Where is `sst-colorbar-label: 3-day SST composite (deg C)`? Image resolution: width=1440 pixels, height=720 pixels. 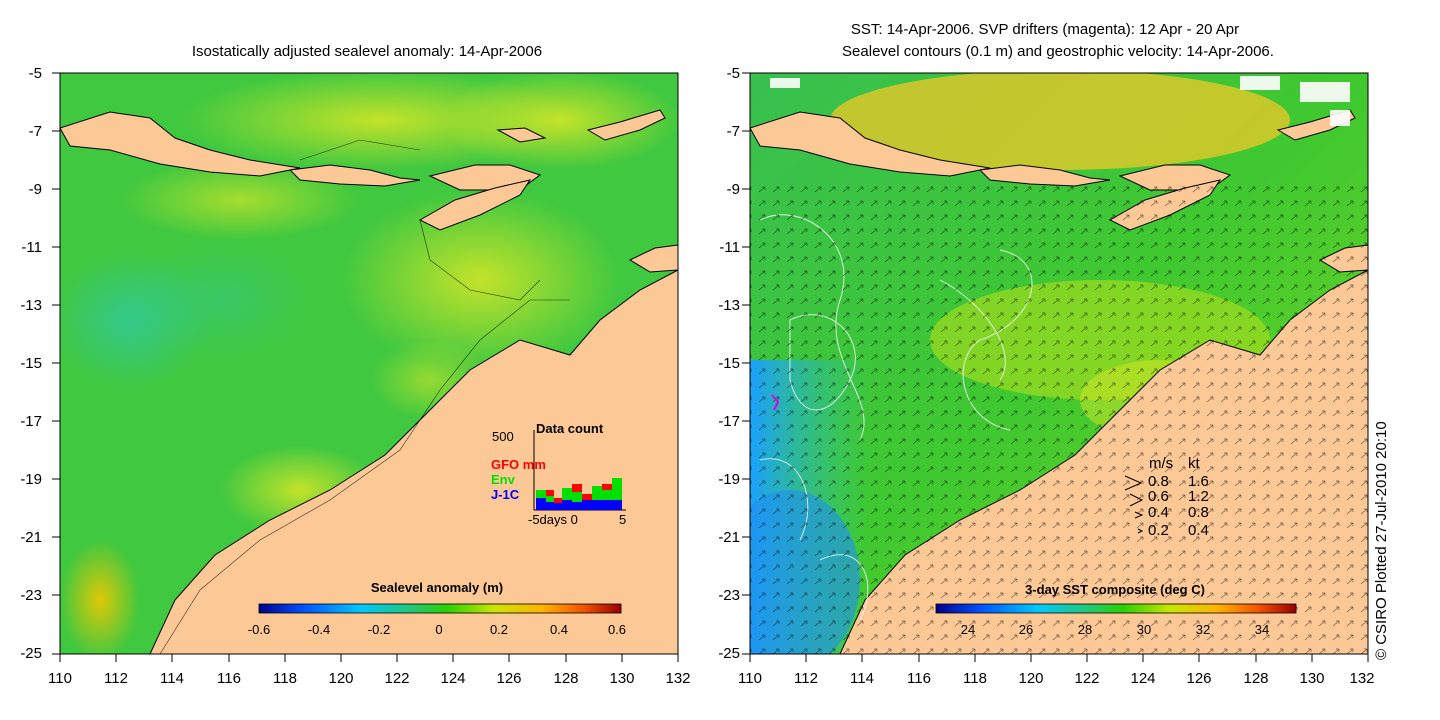
sst-colorbar-label: 3-day SST composite (deg C) is located at coordinates (1115, 589).